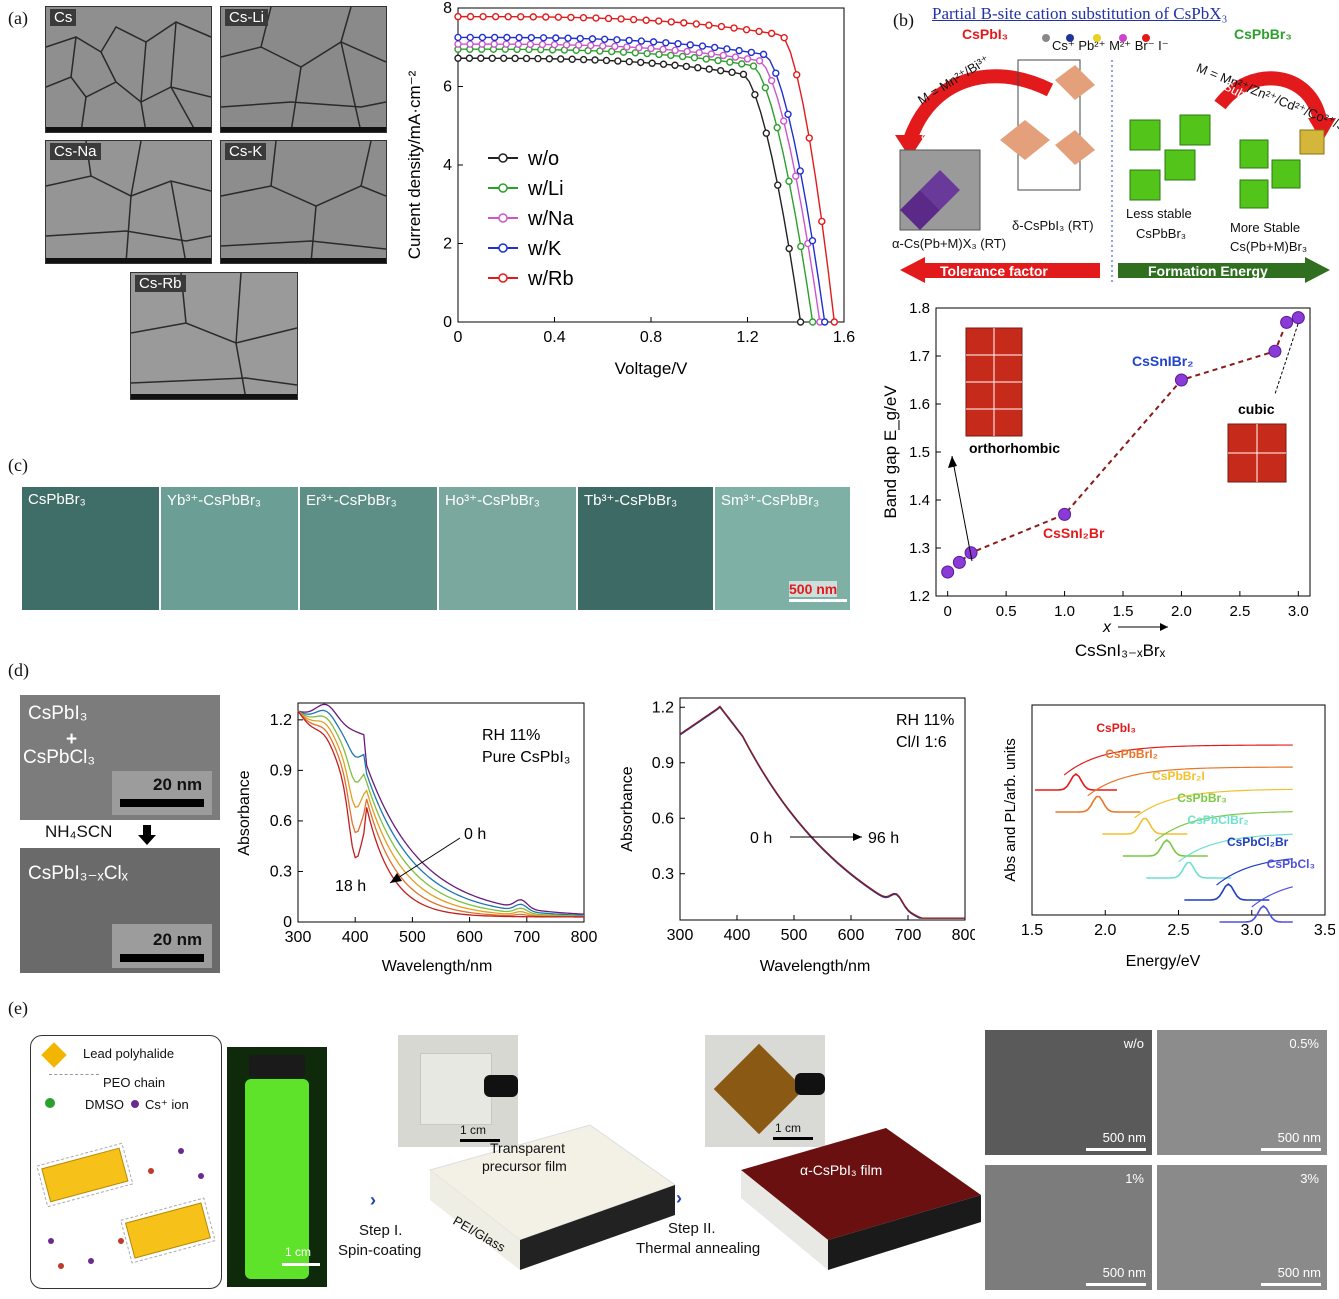 This screenshot has width=1339, height=1299. I want to click on sem-image-cs-k: Cs-K, so click(303, 202).